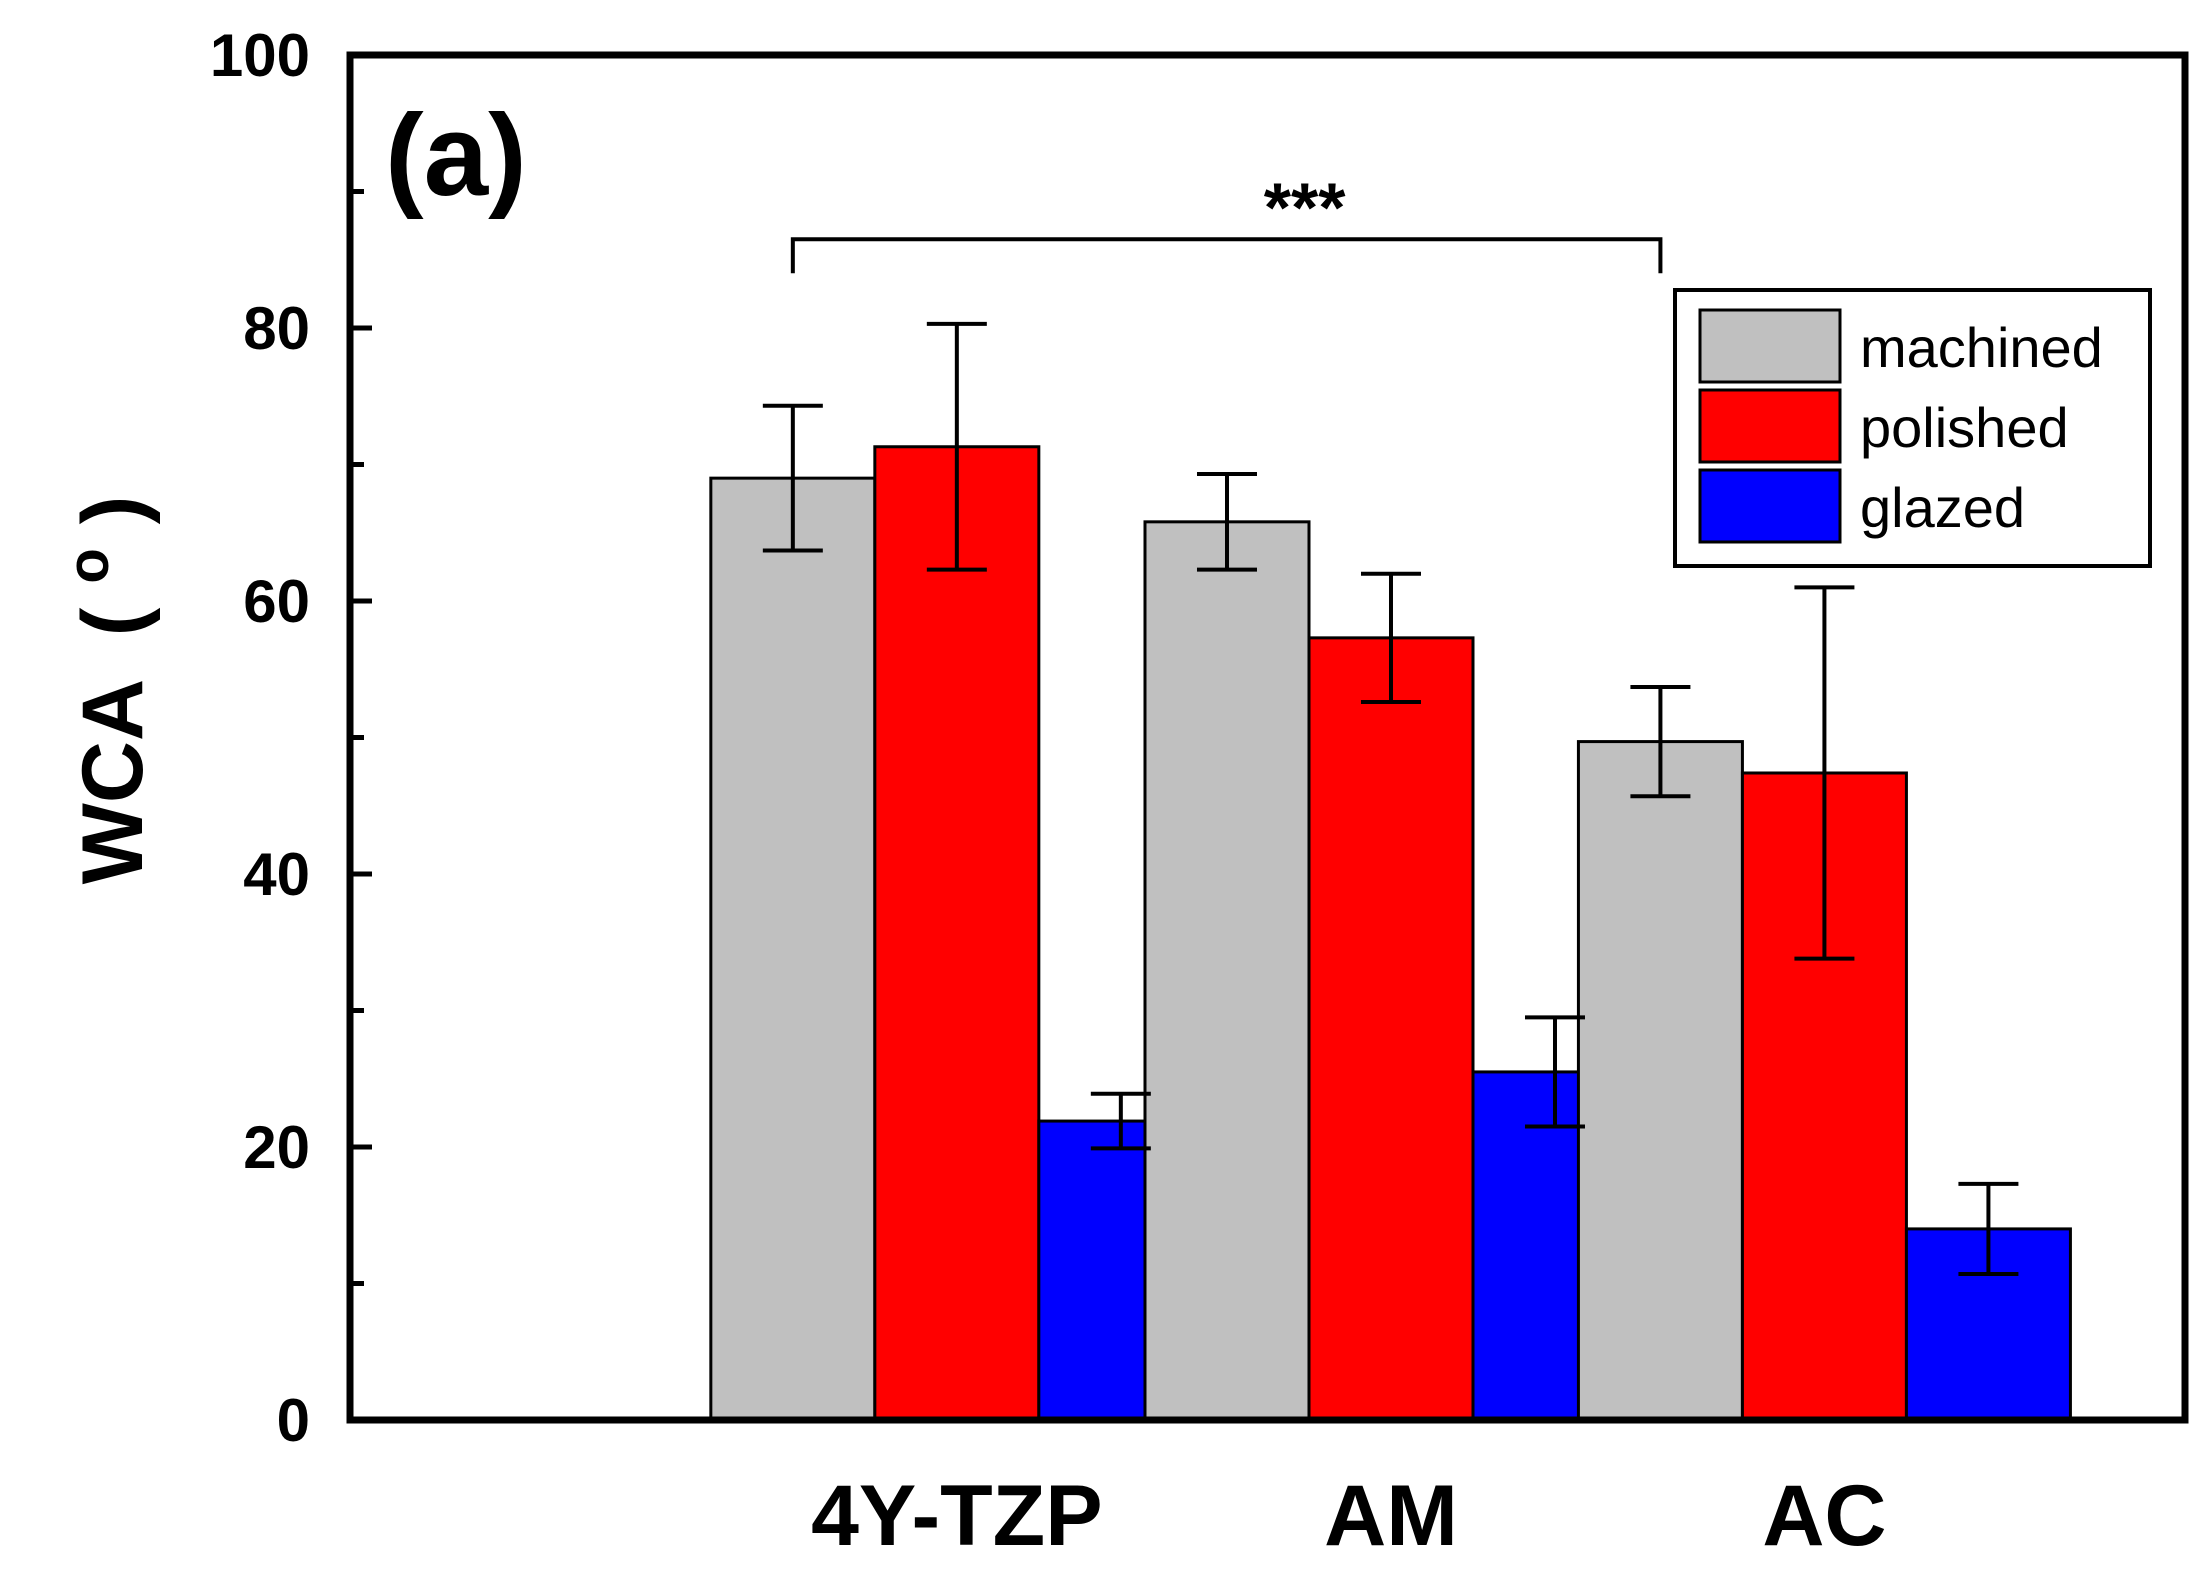  Describe the element at coordinates (1824, 1516) in the screenshot. I see `x-category-label: AC` at that location.